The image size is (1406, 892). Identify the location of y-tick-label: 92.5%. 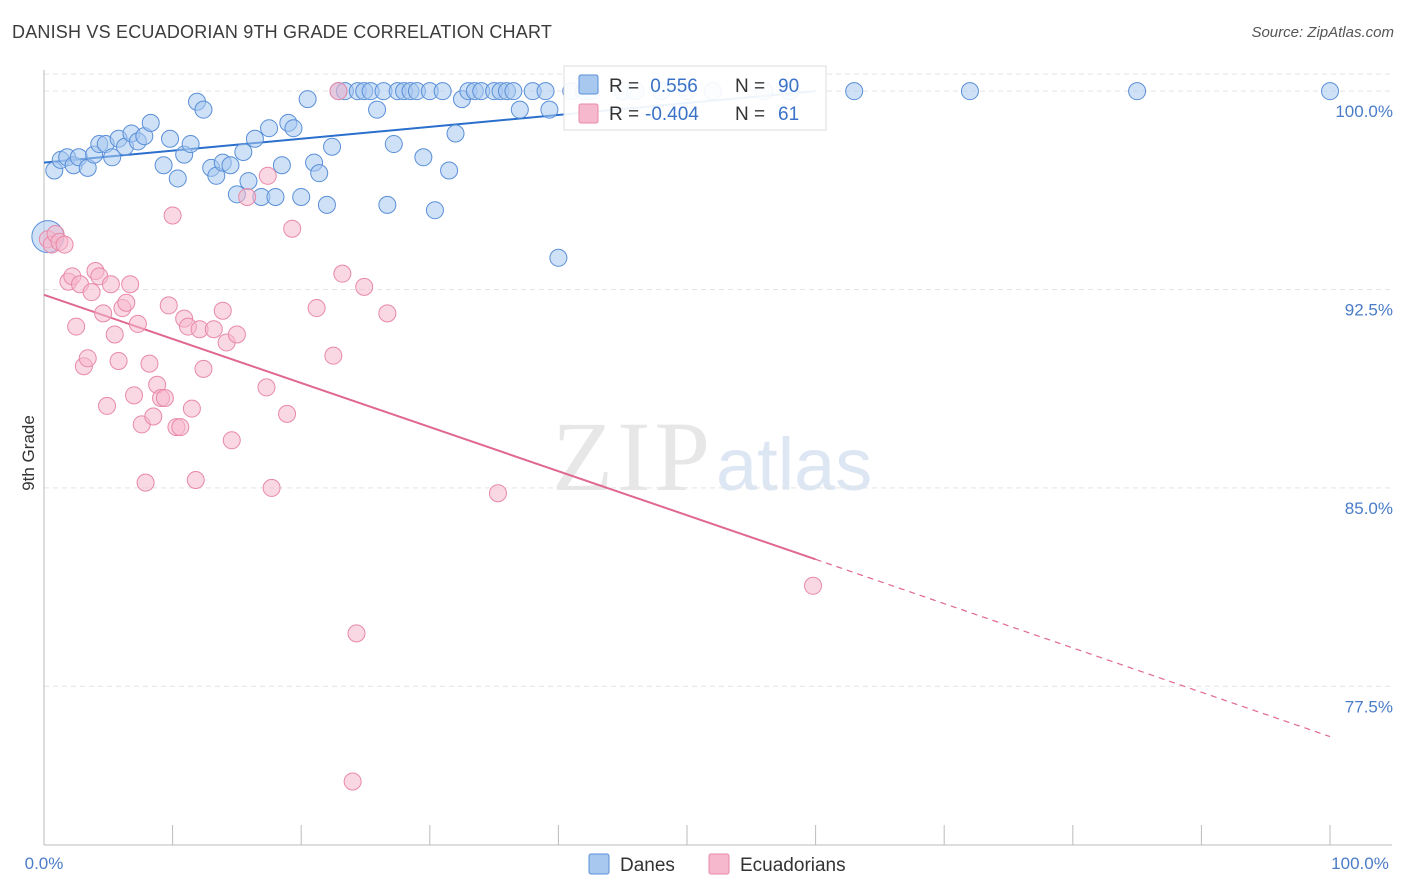
(1369, 310).